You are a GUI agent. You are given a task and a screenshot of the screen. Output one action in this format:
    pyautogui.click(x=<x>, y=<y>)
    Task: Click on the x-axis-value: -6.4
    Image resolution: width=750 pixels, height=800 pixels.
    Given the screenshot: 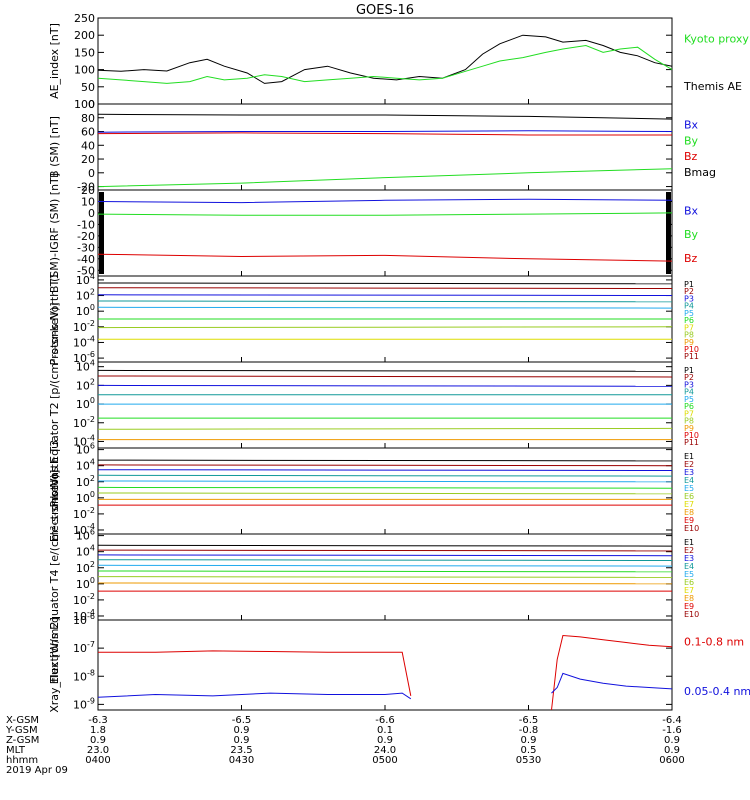 What is the action you would take?
    pyautogui.click(x=672, y=720)
    